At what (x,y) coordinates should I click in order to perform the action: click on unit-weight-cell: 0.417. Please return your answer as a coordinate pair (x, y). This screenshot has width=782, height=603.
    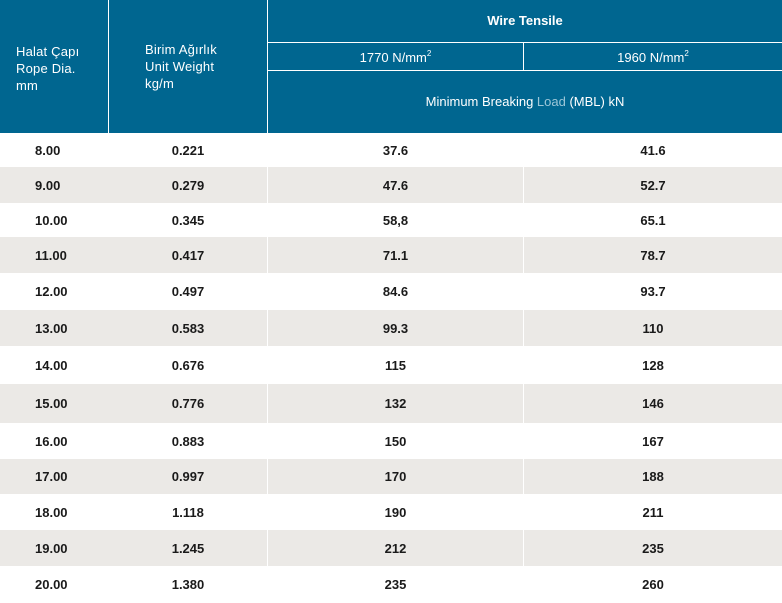
    Looking at the image, I should click on (188, 255).